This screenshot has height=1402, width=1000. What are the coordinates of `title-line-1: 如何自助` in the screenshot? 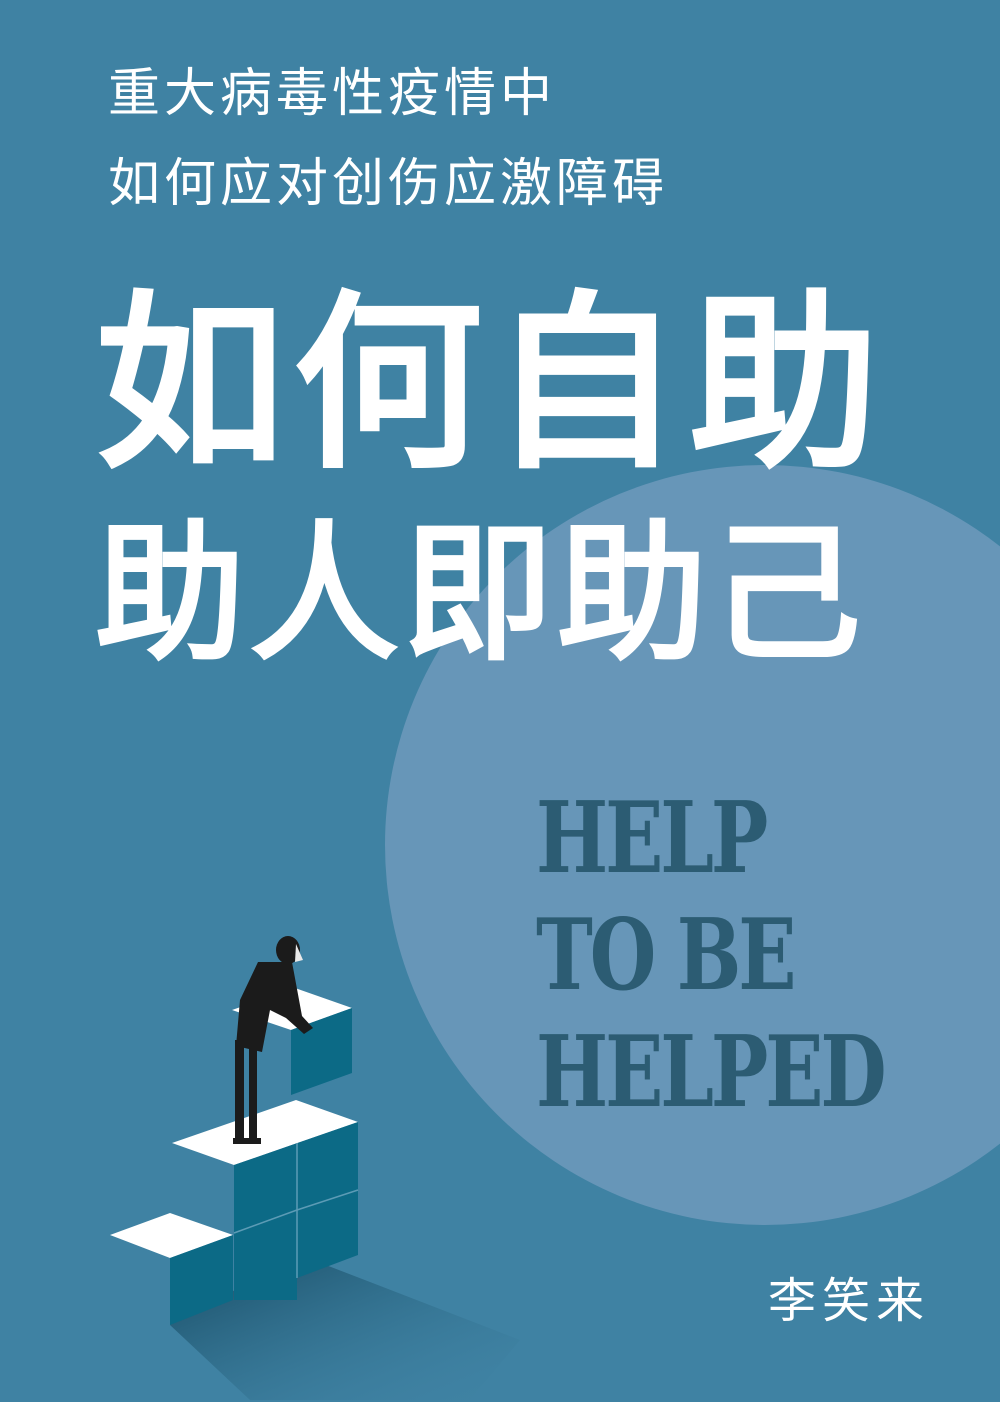 It's located at (491, 384).